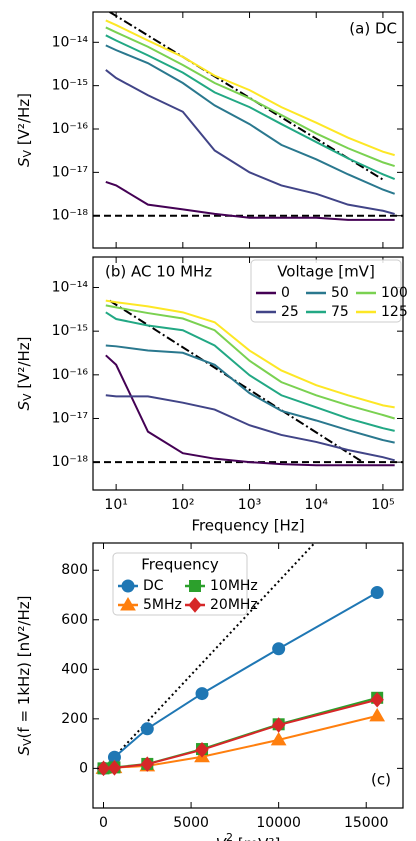 Image resolution: width=416 pixels, height=841 pixels. Describe the element at coordinates (191, 823) in the screenshot. I see `x-tick-label: 5000` at that location.